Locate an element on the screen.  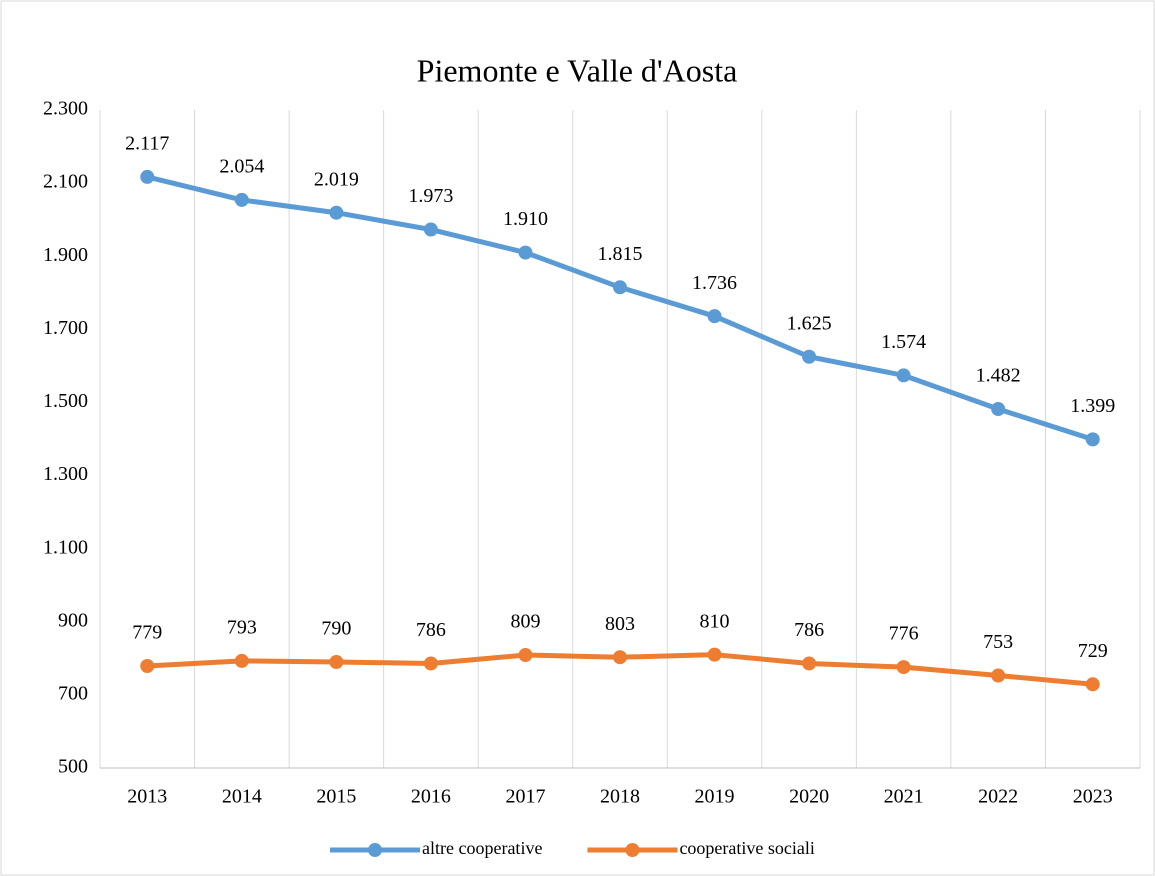
y-tick-label: 1.900 is located at coordinates (65, 255).